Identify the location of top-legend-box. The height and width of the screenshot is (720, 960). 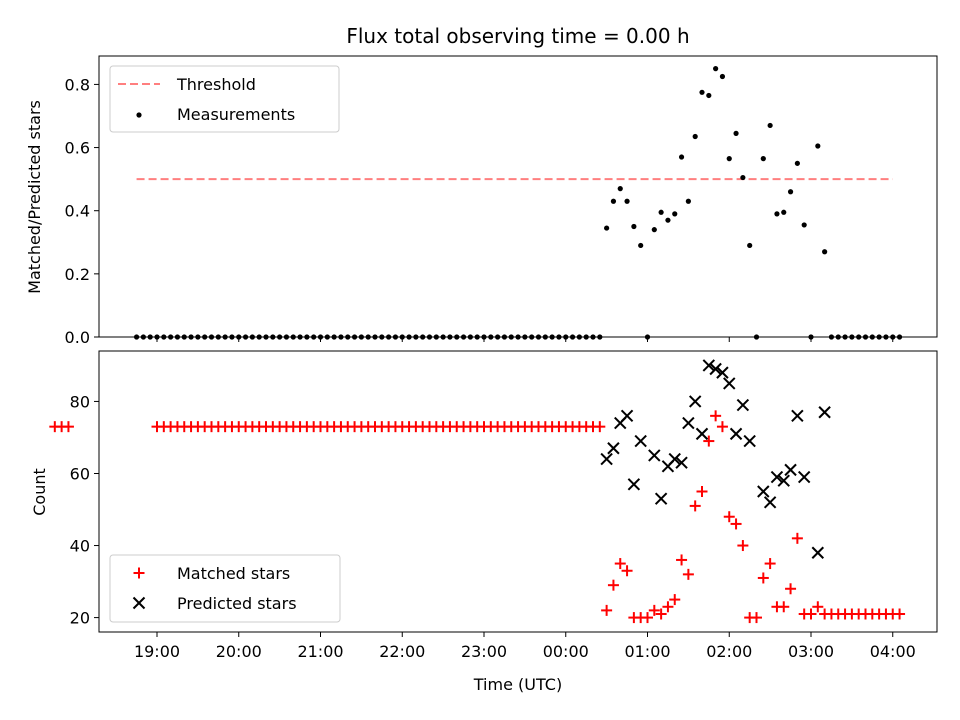
(224, 99).